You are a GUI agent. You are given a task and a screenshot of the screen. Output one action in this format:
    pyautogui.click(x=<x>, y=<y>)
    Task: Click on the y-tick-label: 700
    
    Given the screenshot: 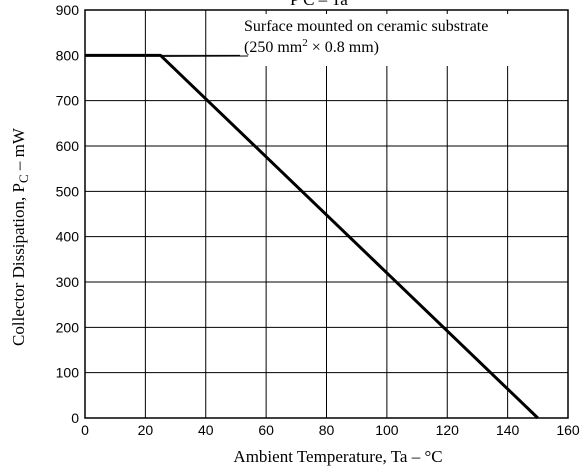 What is the action you would take?
    pyautogui.click(x=68, y=101)
    